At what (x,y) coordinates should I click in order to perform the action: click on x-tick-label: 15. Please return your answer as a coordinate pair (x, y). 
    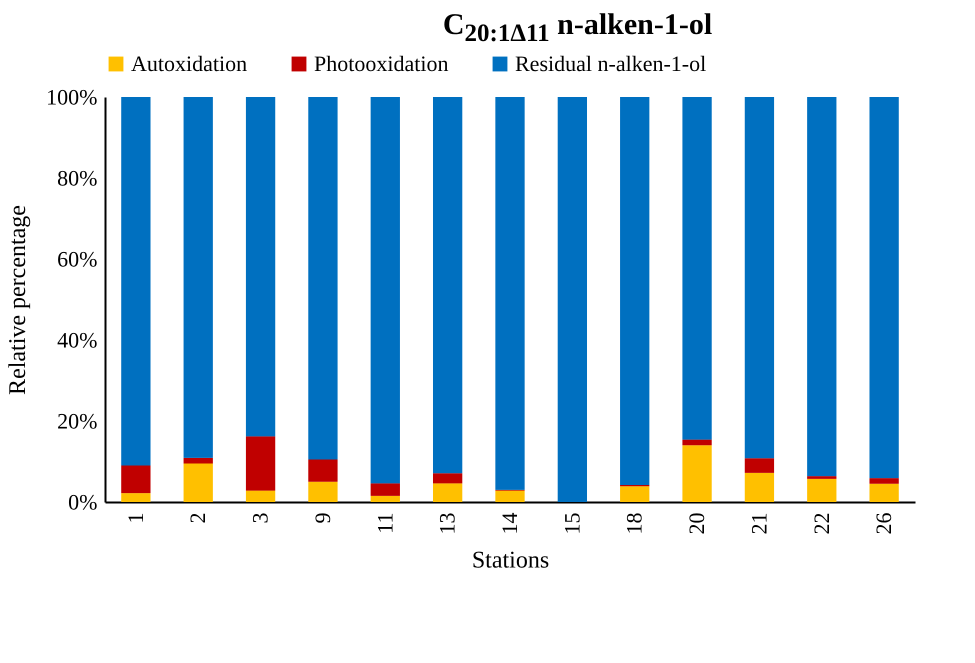
    Looking at the image, I should click on (571, 523).